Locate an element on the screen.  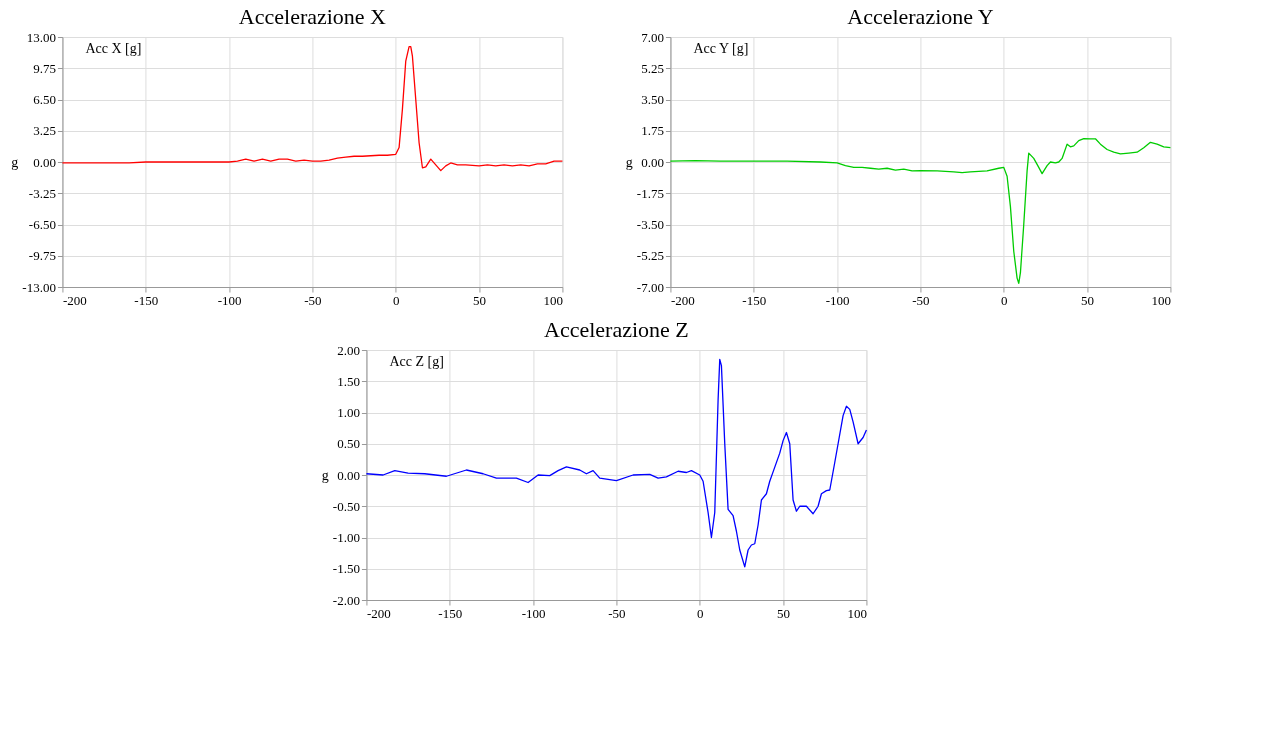
y-tick-label: -1.00 is located at coordinates (346, 537).